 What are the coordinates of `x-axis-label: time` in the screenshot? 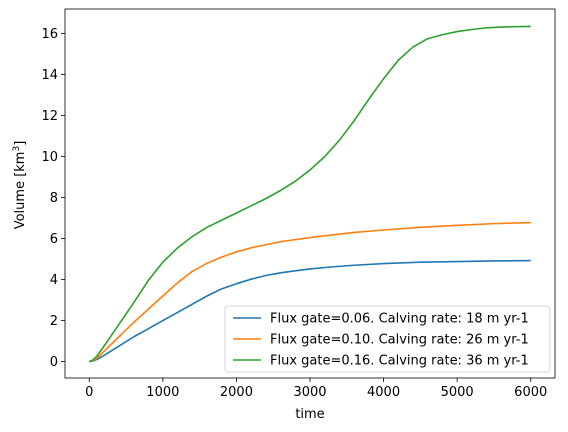 It's located at (309, 414).